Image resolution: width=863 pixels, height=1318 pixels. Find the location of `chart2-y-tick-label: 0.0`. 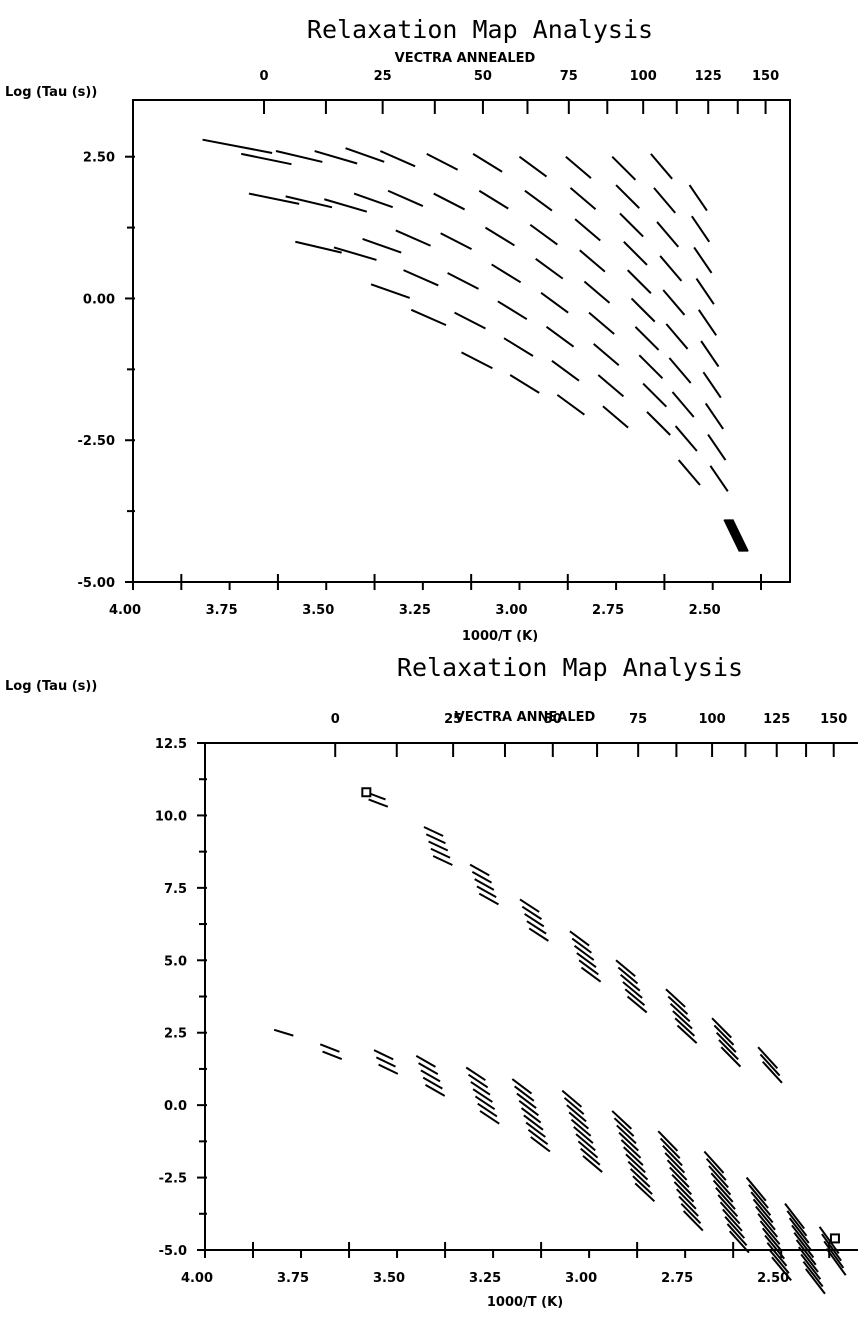

chart2-y-tick-label: 0.0 is located at coordinates (175, 1106).